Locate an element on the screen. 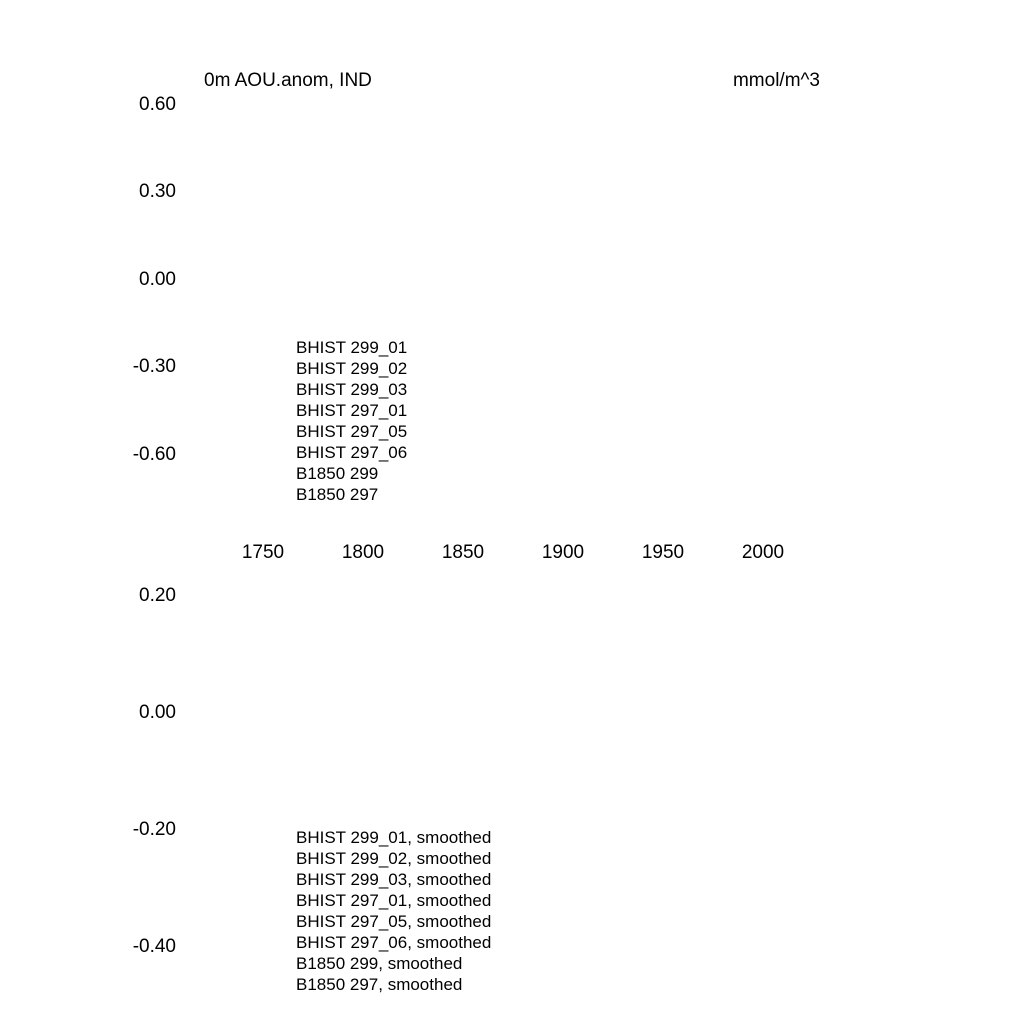 Image resolution: width=1024 pixels, height=1029 pixels. bottom-legend-label: B1850 299, smoothed is located at coordinates (379, 963).